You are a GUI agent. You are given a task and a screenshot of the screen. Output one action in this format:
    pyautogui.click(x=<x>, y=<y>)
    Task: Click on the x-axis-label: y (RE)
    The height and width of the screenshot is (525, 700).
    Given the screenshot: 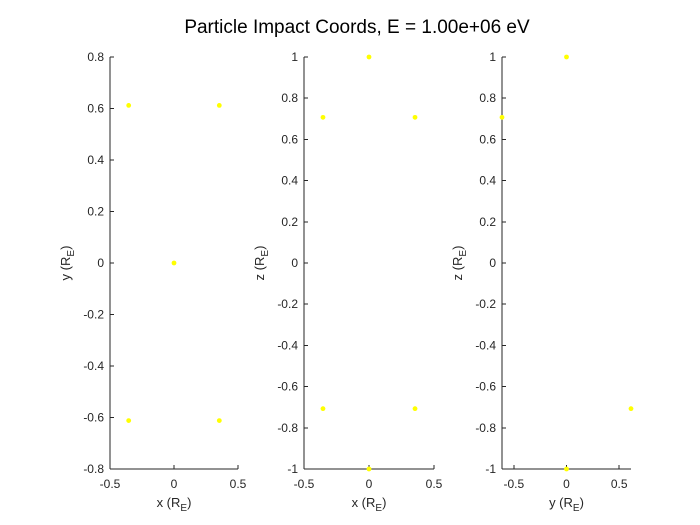 What is the action you would take?
    pyautogui.click(x=566, y=504)
    